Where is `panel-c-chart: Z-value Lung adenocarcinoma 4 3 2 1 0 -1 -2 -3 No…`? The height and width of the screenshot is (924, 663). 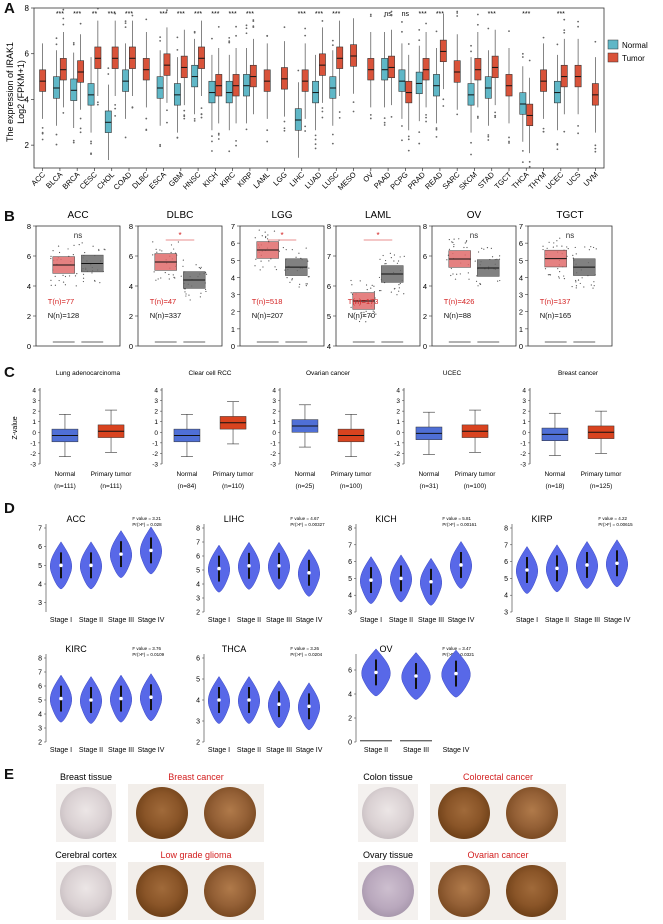
panel-c-chart: Z-value Lung adenocarcinoma 4 3 2 1 0 -1 -2 -3 No… is located at coordinates (317, 430).